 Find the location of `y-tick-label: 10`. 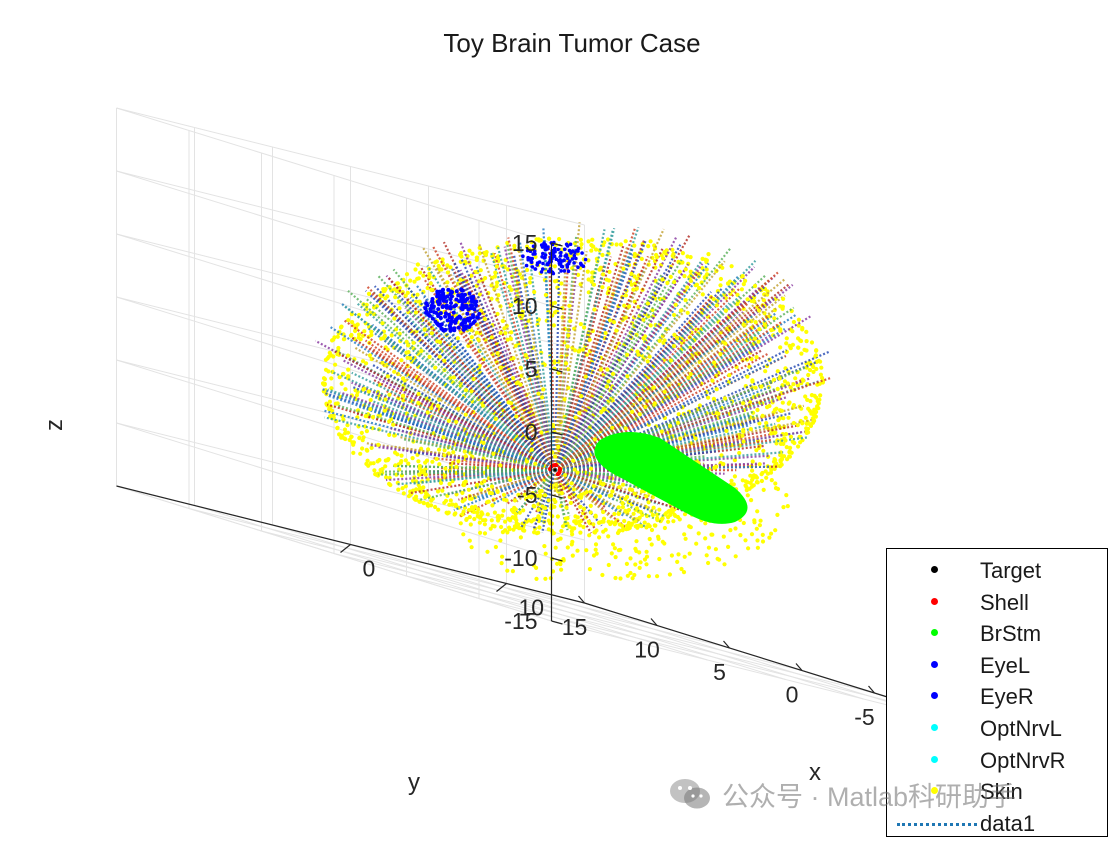

y-tick-label: 10 is located at coordinates (647, 650).